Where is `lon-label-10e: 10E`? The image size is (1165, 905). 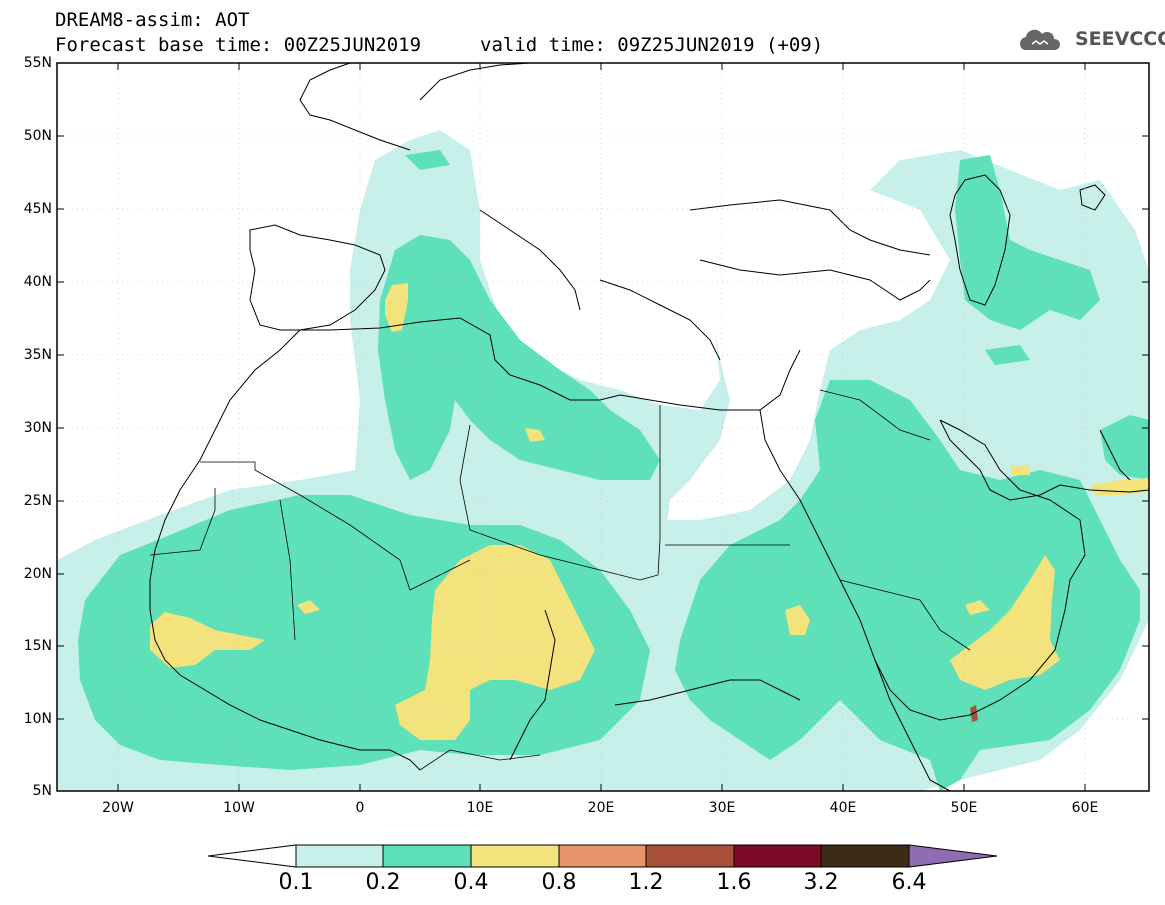
lon-label-10e: 10E is located at coordinates (480, 808).